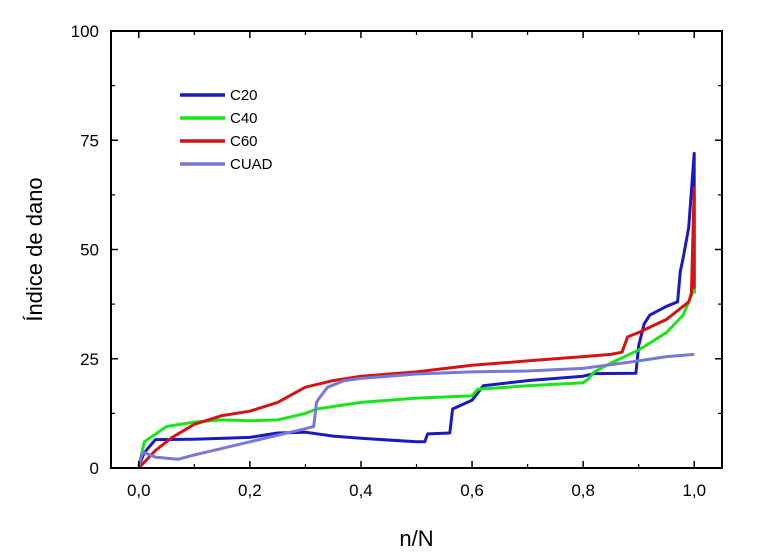  What do you see at coordinates (94, 468) in the screenshot?
I see `y-tick-label: 0` at bounding box center [94, 468].